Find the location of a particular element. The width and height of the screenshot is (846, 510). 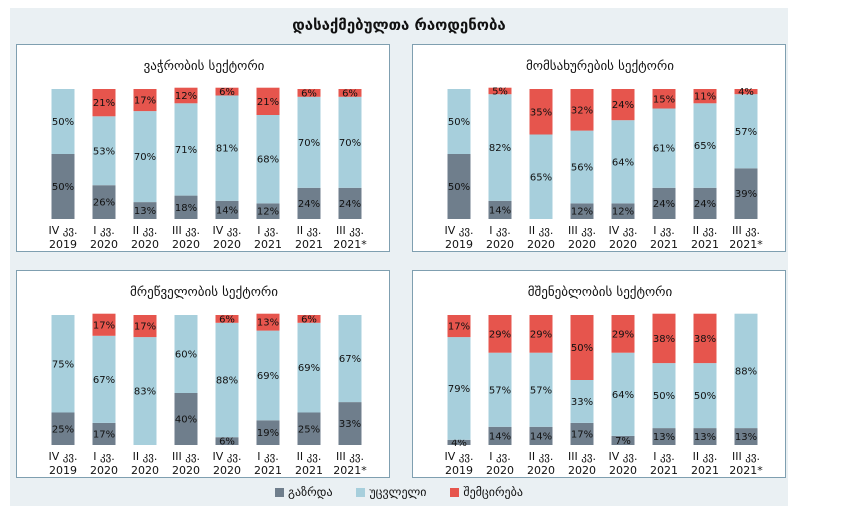

data-label-decrease: 38% is located at coordinates (664, 339).